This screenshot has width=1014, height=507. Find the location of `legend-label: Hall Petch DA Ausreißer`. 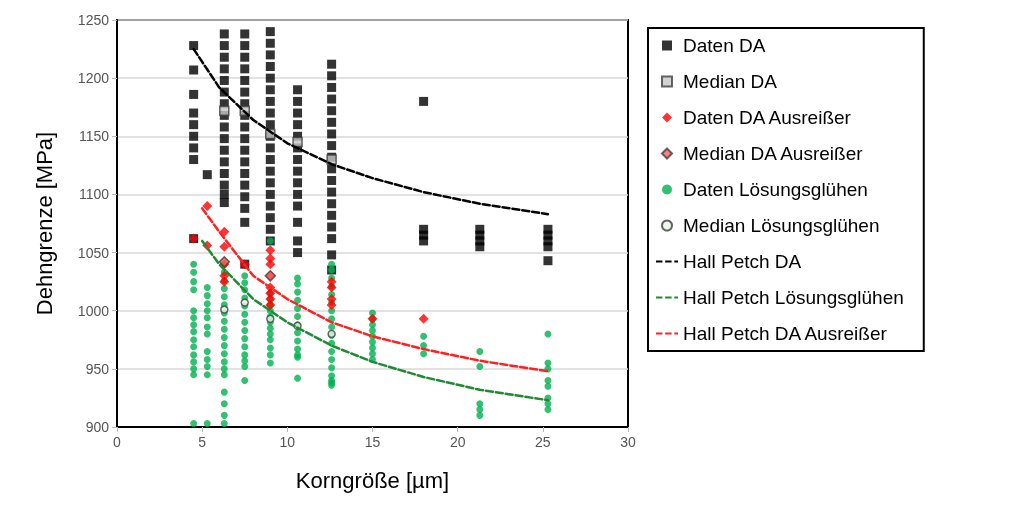

legend-label: Hall Petch DA Ausreißer is located at coordinates (785, 333).